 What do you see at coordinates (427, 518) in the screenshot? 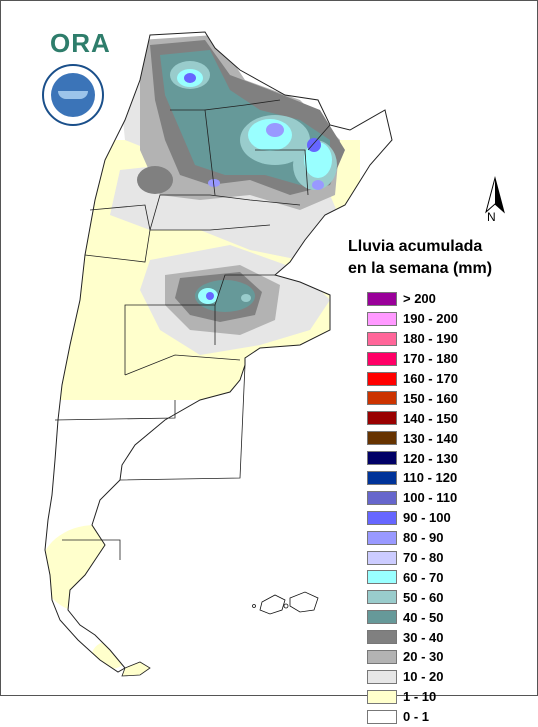
I see `legend-label: 90 - 100` at bounding box center [427, 518].